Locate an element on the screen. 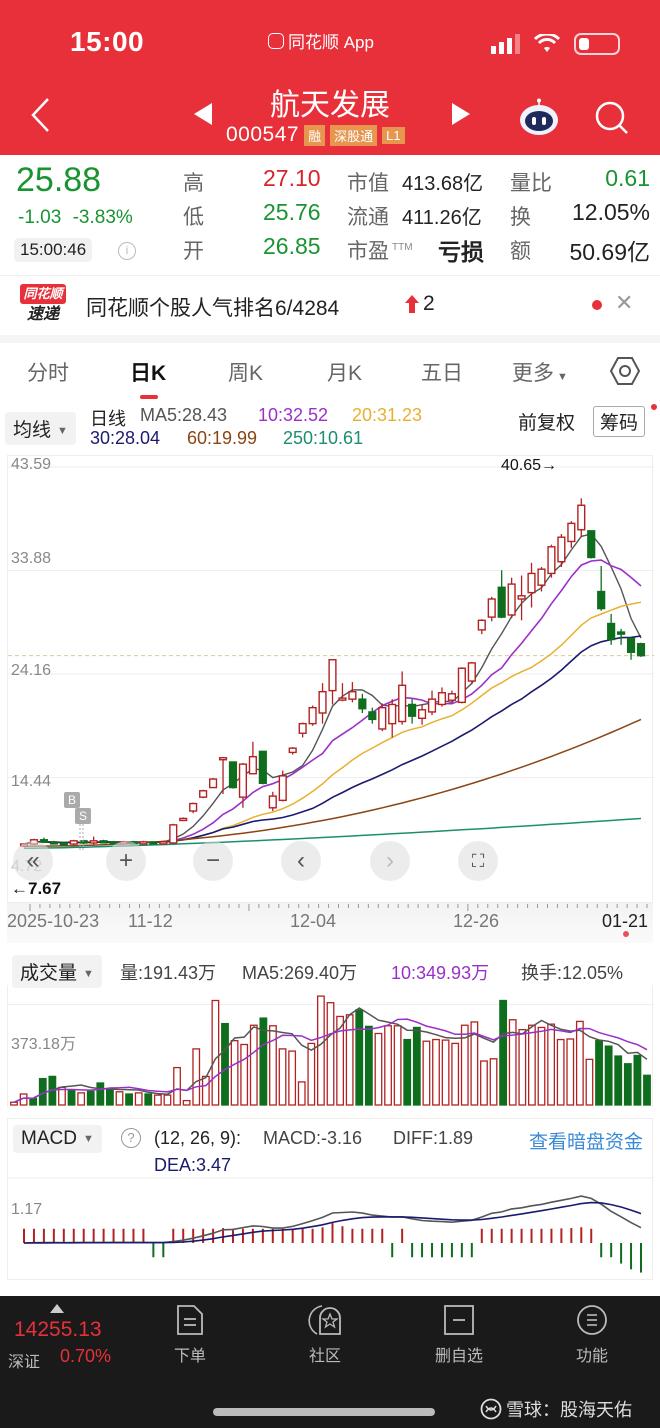 This screenshot has height=1428, width=660. ma10-value: 10:32.52 is located at coordinates (293, 415).